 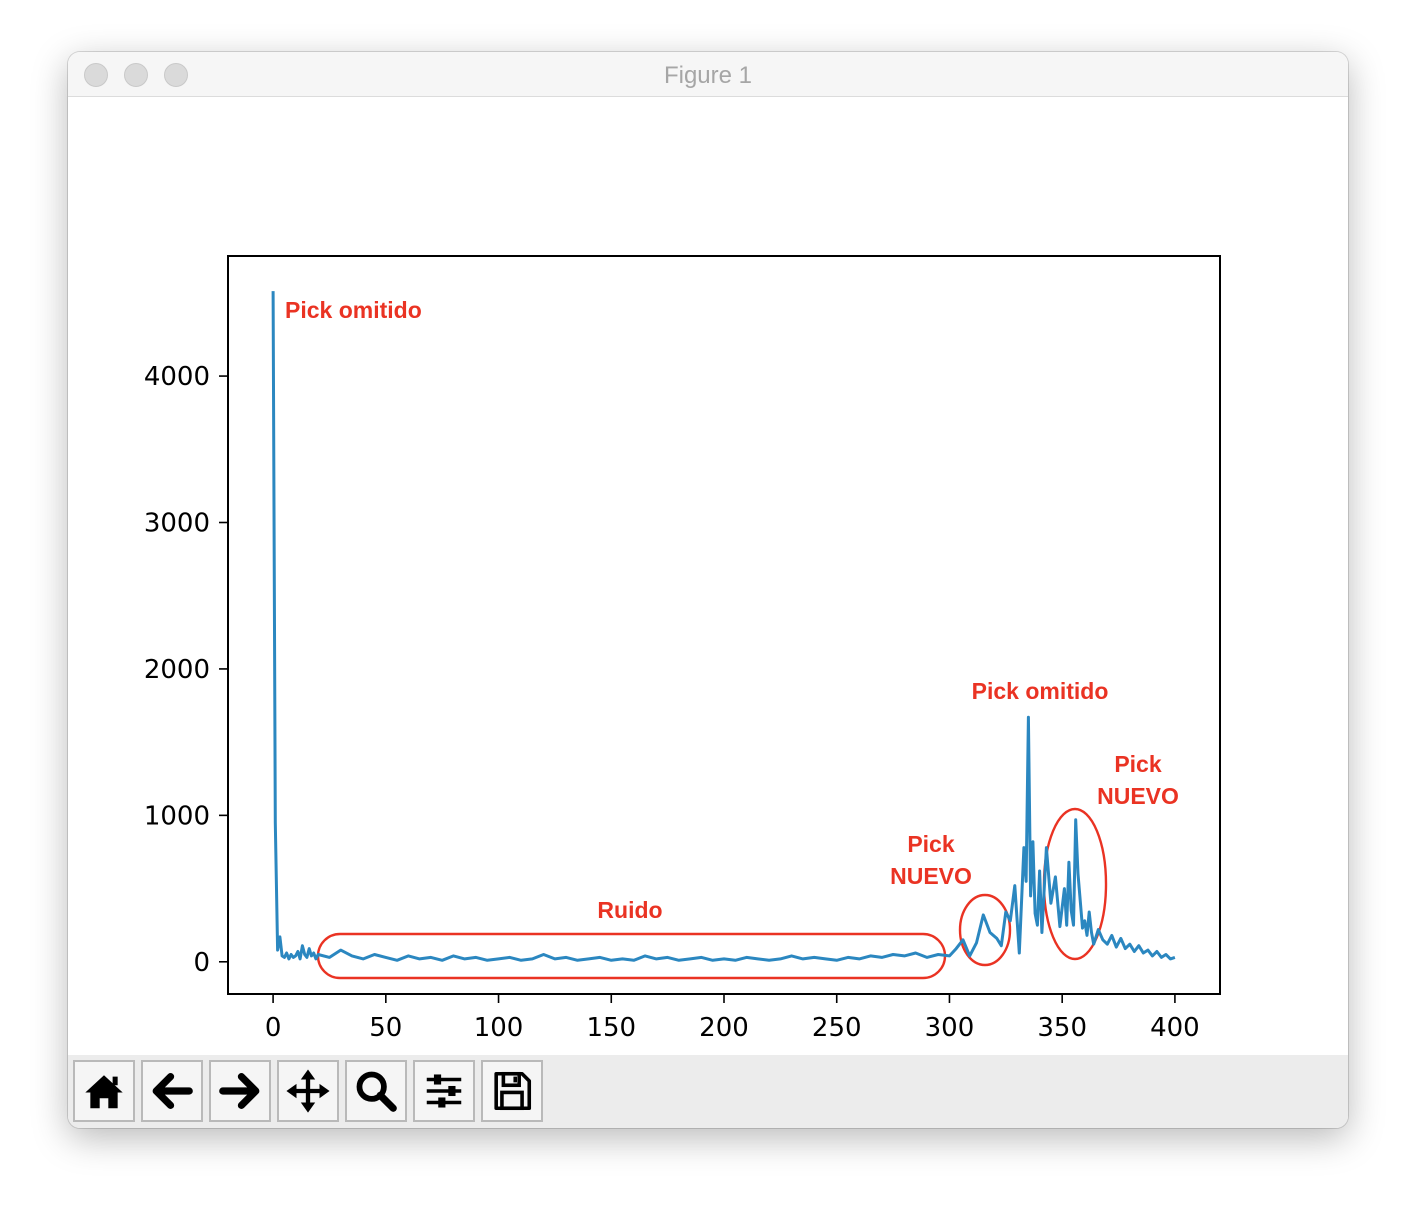 What do you see at coordinates (136, 75) in the screenshot?
I see `minimize-window-button` at bounding box center [136, 75].